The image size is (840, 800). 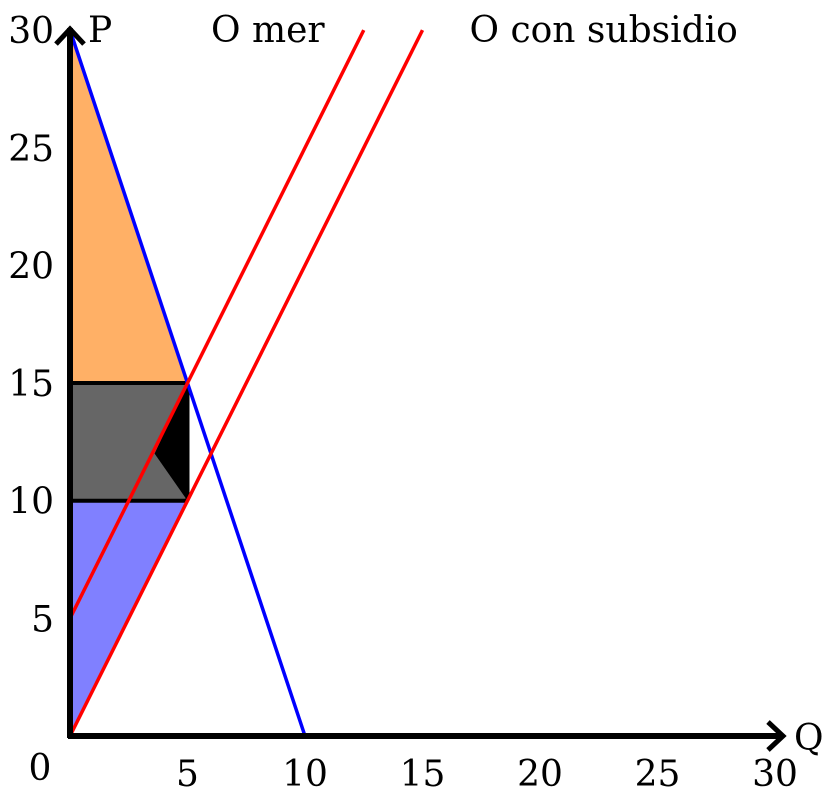 I want to click on y-tick-label: 15, so click(x=31, y=384).